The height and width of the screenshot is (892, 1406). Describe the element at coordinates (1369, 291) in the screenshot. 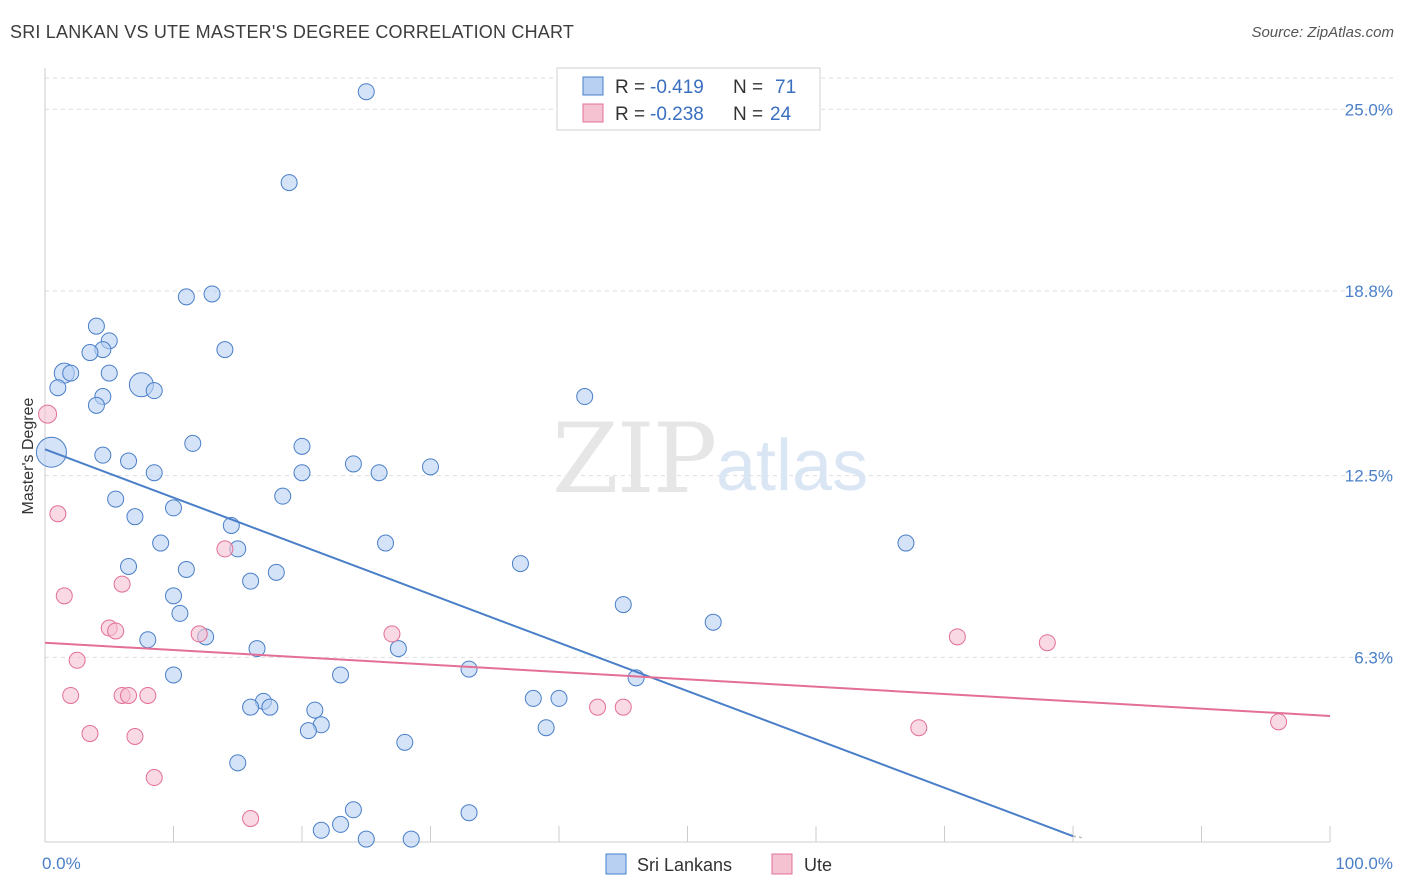

I see `y-tick-label: 18.8%` at that location.